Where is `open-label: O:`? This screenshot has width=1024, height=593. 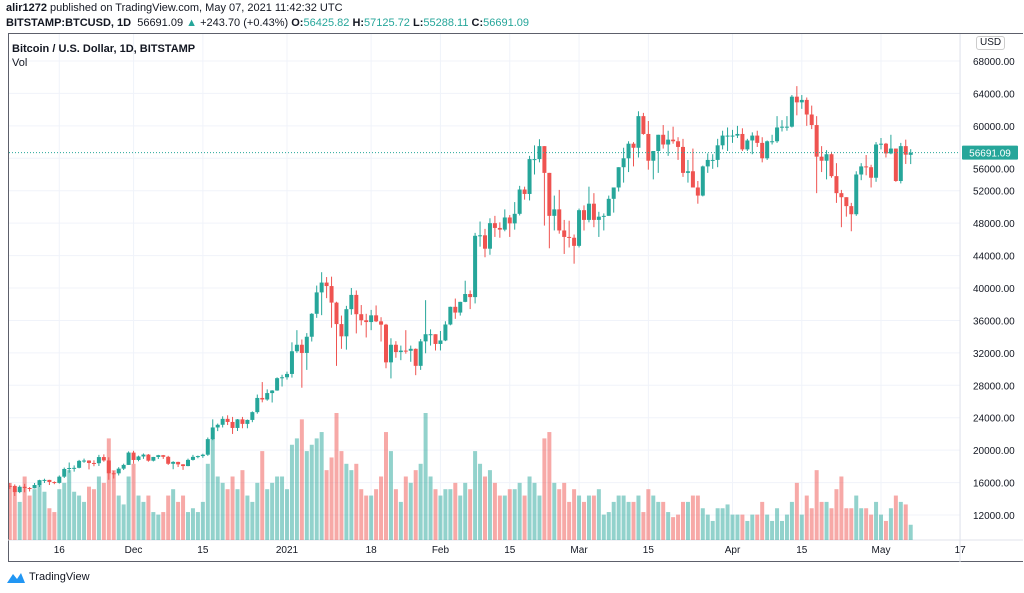 open-label: O: is located at coordinates (297, 23).